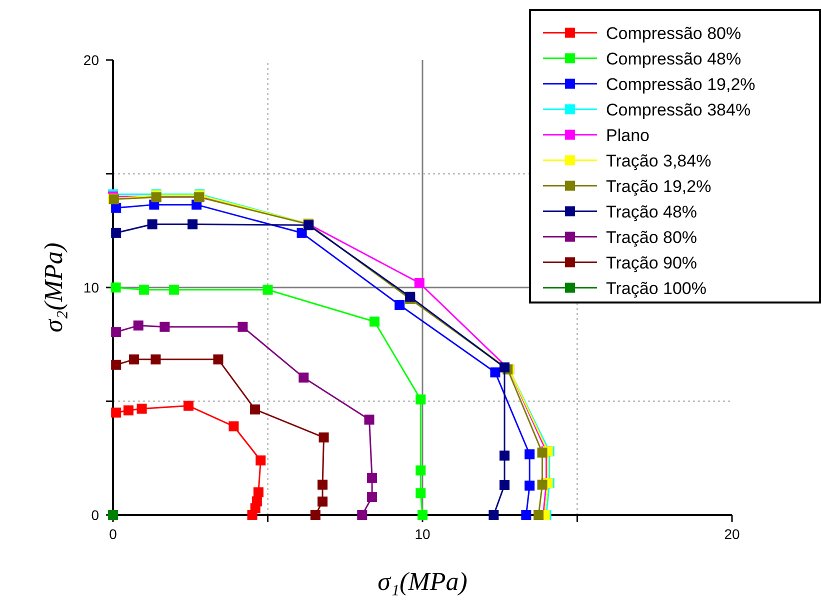  I want to click on x-axis-title: σ₁(MPa), so click(423, 581).